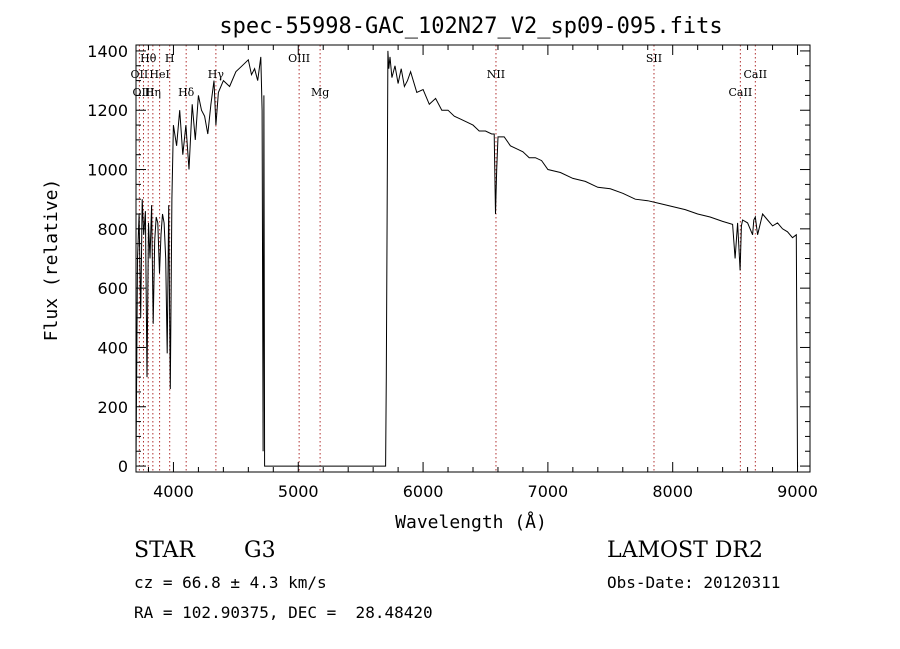  Describe the element at coordinates (654, 58) in the screenshot. I see `line-marker-label: SII` at that location.